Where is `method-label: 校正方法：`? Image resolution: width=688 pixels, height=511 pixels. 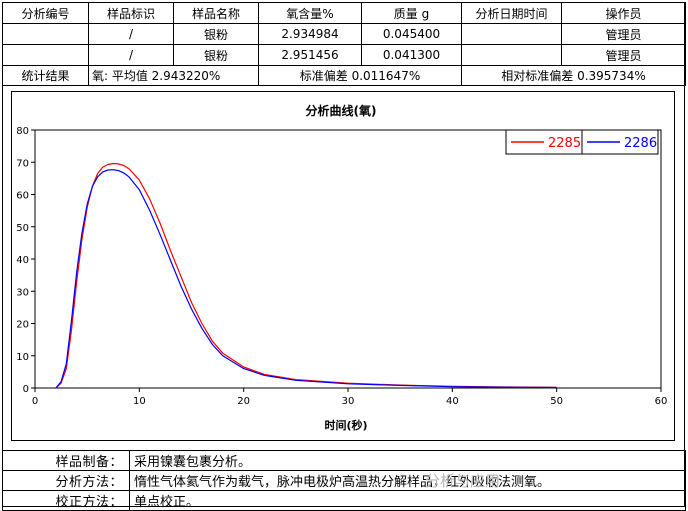 method-label: 校正方法： is located at coordinates (66, 500).